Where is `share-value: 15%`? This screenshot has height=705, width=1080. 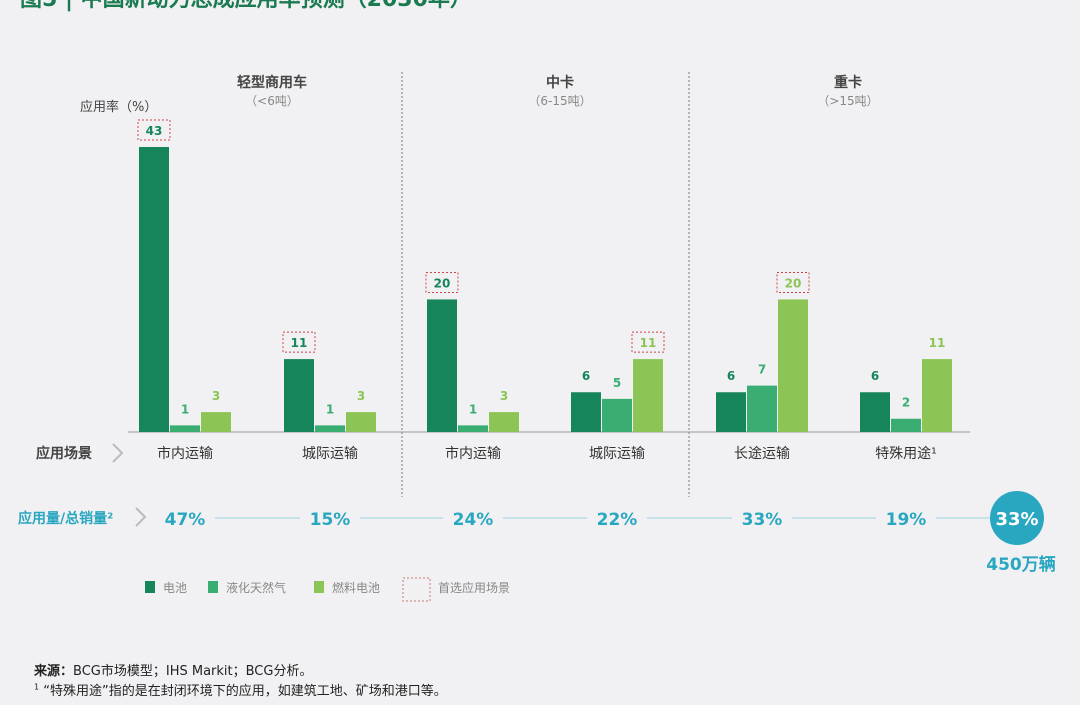 share-value: 15% is located at coordinates (330, 520).